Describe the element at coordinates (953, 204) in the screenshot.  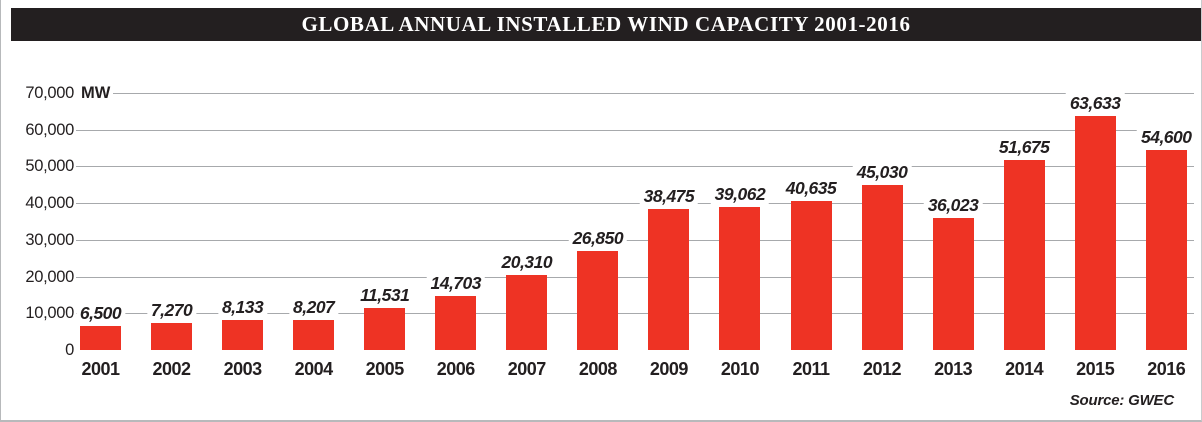
I see `bar-value-label: 36,023` at that location.